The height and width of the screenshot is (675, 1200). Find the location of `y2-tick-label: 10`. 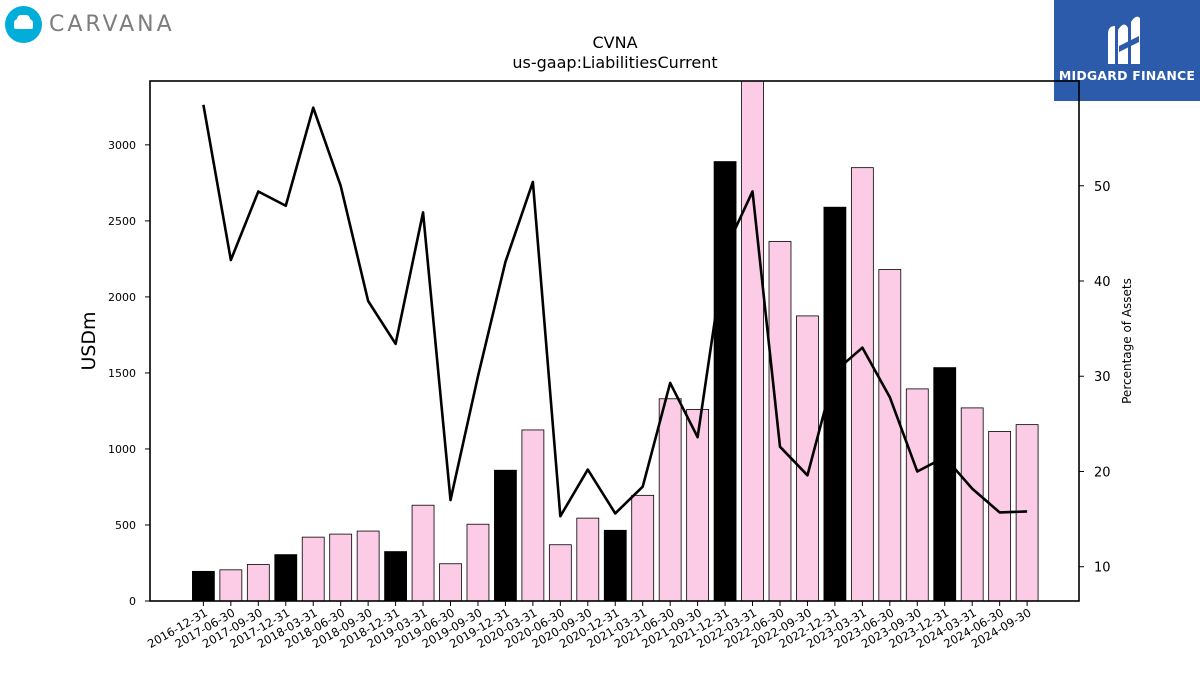

y2-tick-label: 10 is located at coordinates (1102, 568).